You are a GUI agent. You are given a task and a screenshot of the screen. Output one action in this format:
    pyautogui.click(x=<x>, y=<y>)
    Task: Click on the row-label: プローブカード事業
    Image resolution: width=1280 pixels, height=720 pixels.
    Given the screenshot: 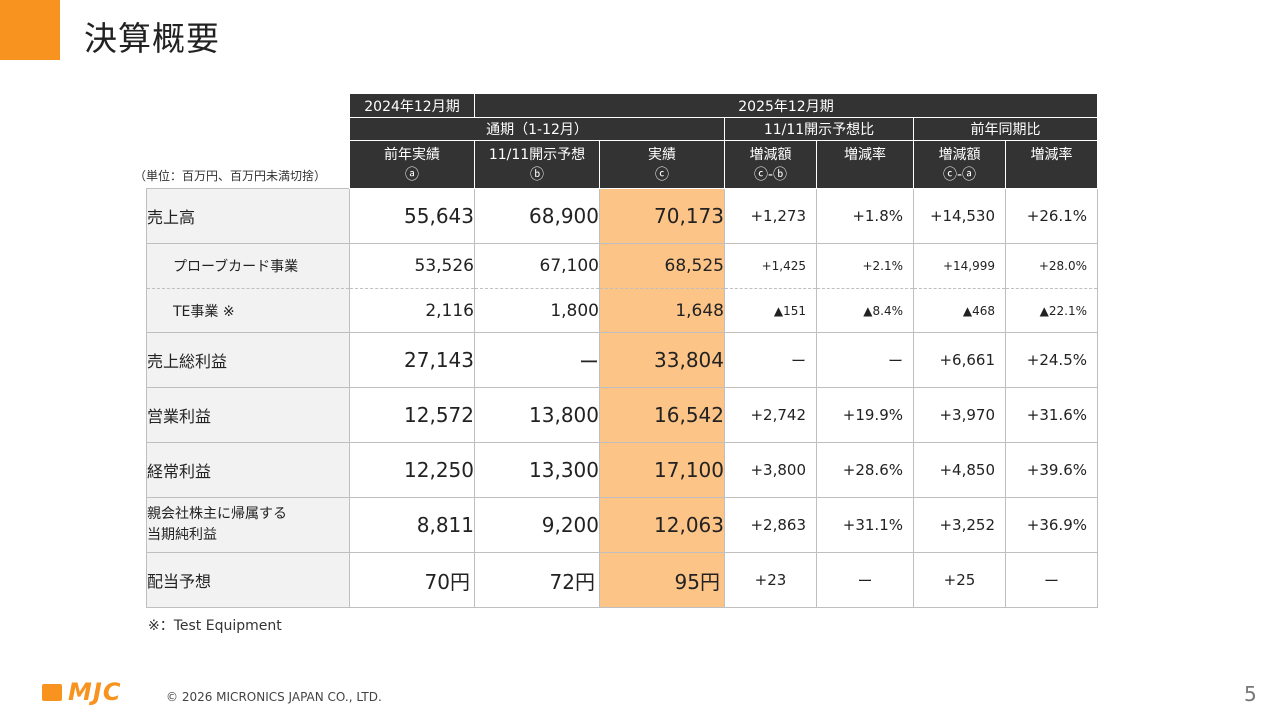 What is the action you would take?
    pyautogui.click(x=248, y=266)
    